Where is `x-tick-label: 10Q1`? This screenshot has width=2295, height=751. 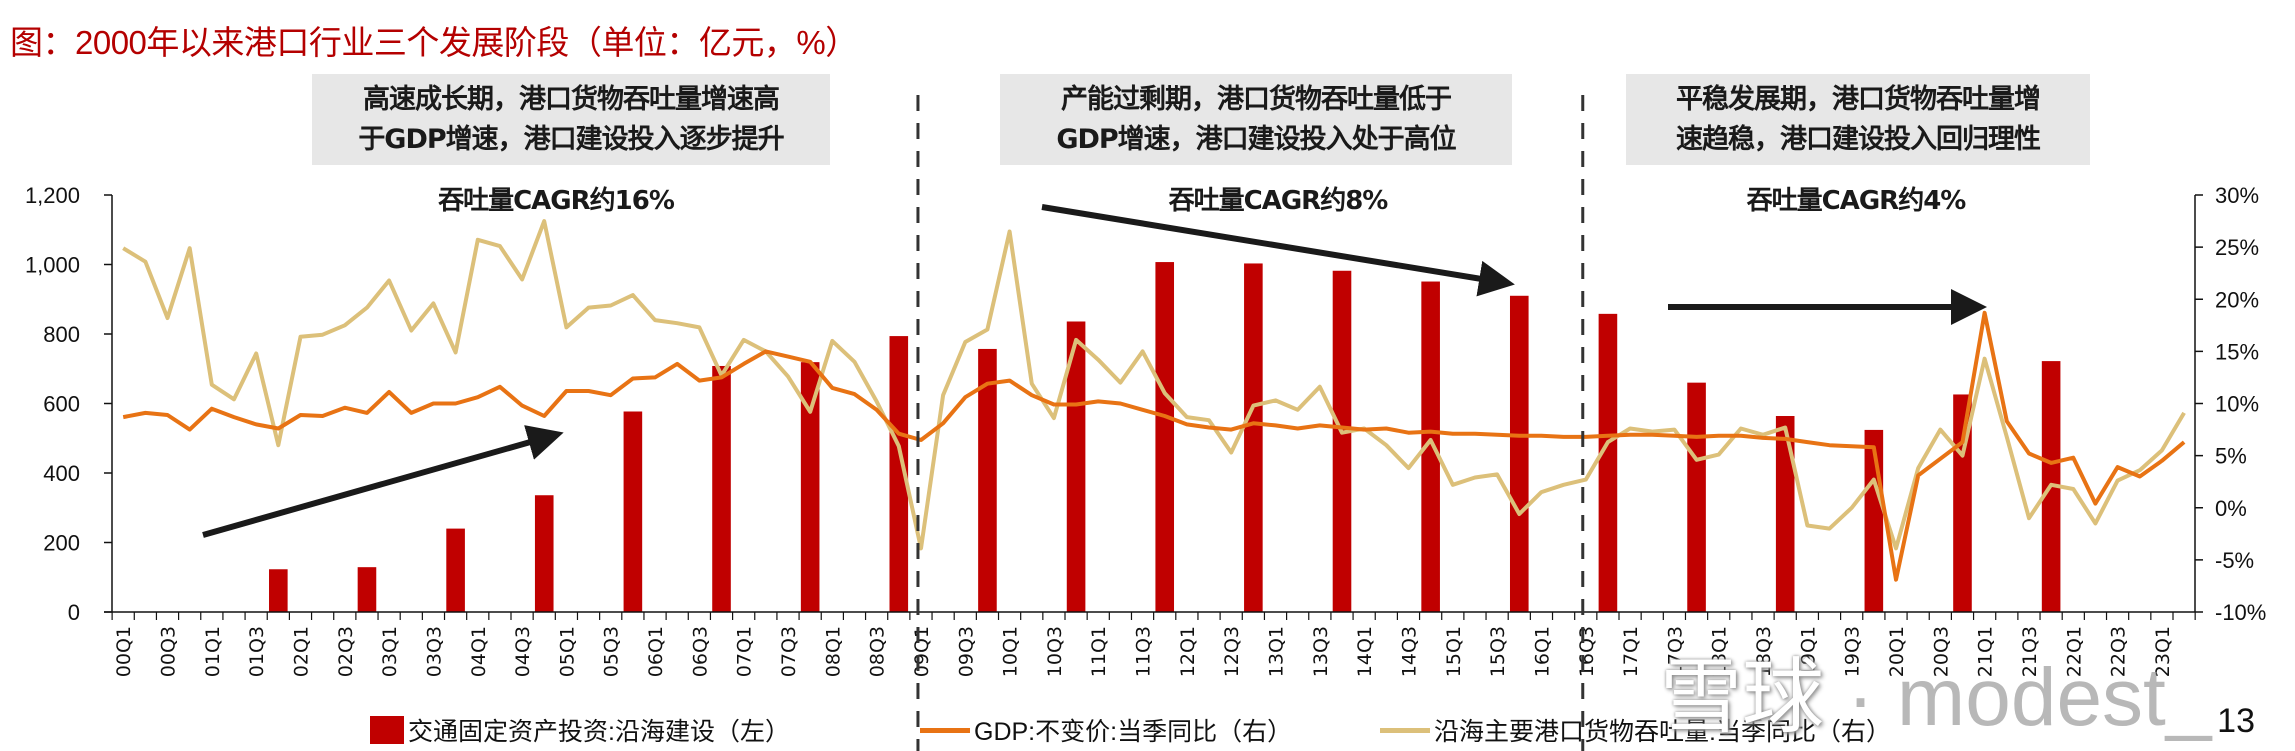
x-tick-label: 10Q1 is located at coordinates (1011, 651).